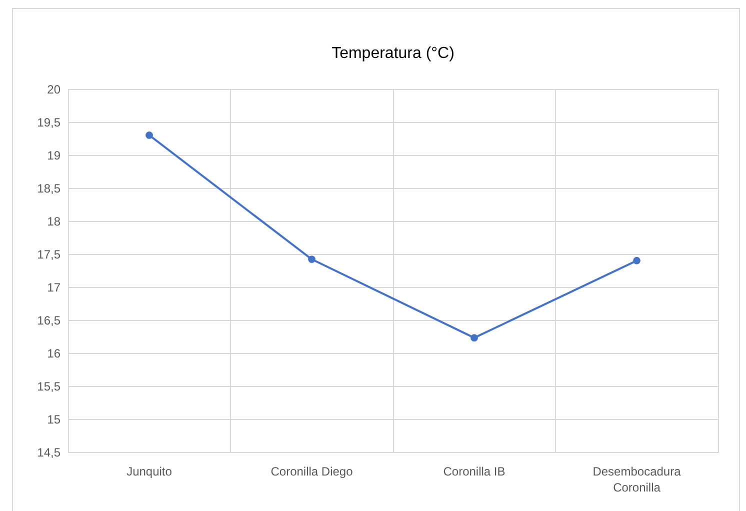 This screenshot has height=511, width=746. Describe the element at coordinates (49, 387) in the screenshot. I see `y-tick-label: 15,5` at that location.